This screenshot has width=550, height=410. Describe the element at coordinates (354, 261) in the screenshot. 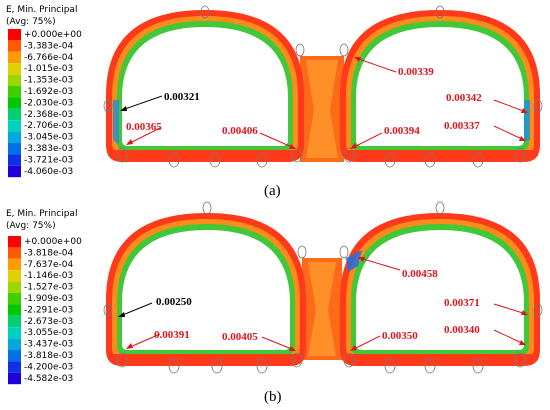

I see `right-shoulder-blue` at that location.